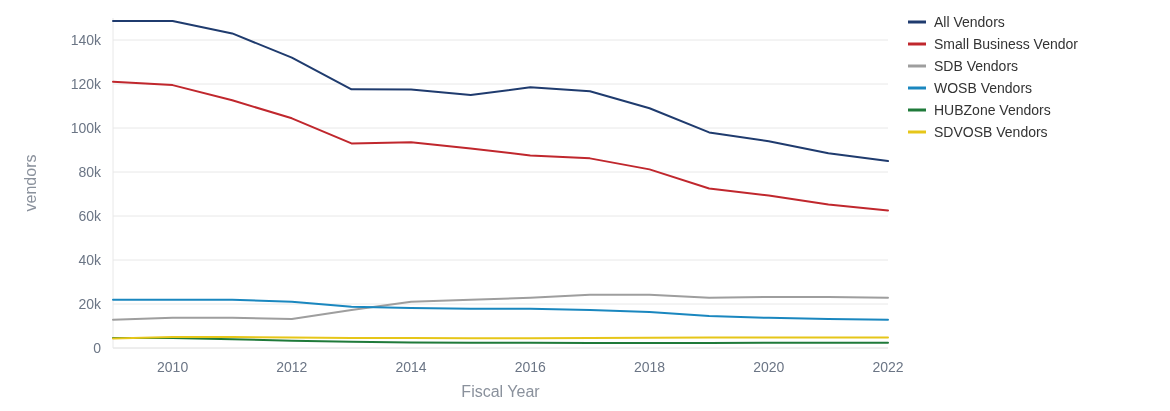 This screenshot has width=1170, height=411. Describe the element at coordinates (30, 183) in the screenshot. I see `y-axis-title: vendors` at that location.